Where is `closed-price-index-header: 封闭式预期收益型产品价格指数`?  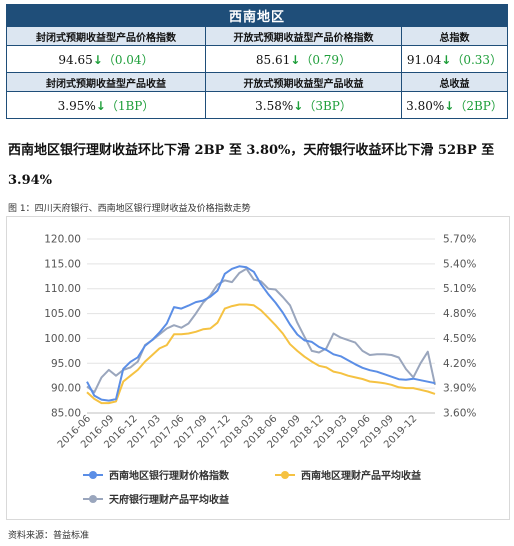 closed-price-index-header: 封闭式预期收益型产品价格指数 is located at coordinates (106, 36).